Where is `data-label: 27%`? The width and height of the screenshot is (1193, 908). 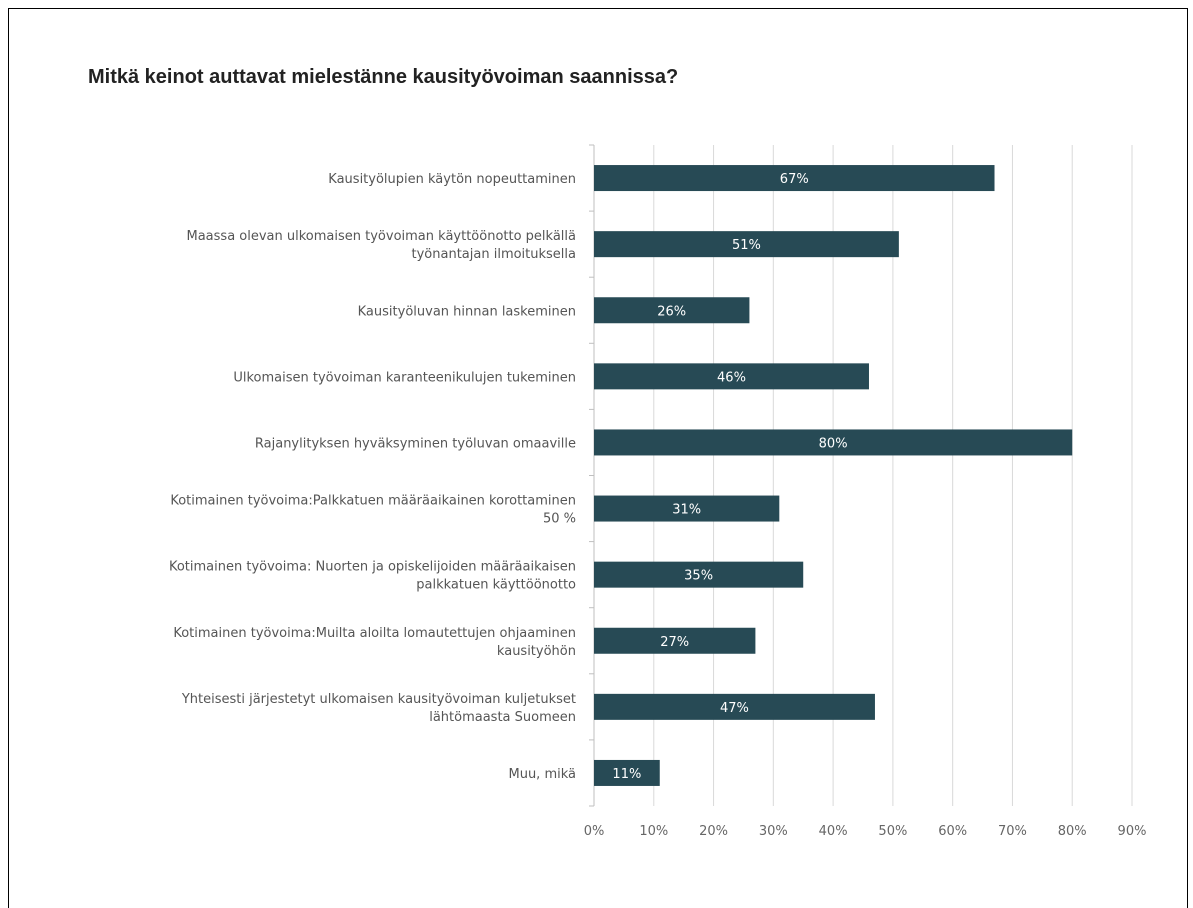
data-label: 27% is located at coordinates (674, 642).